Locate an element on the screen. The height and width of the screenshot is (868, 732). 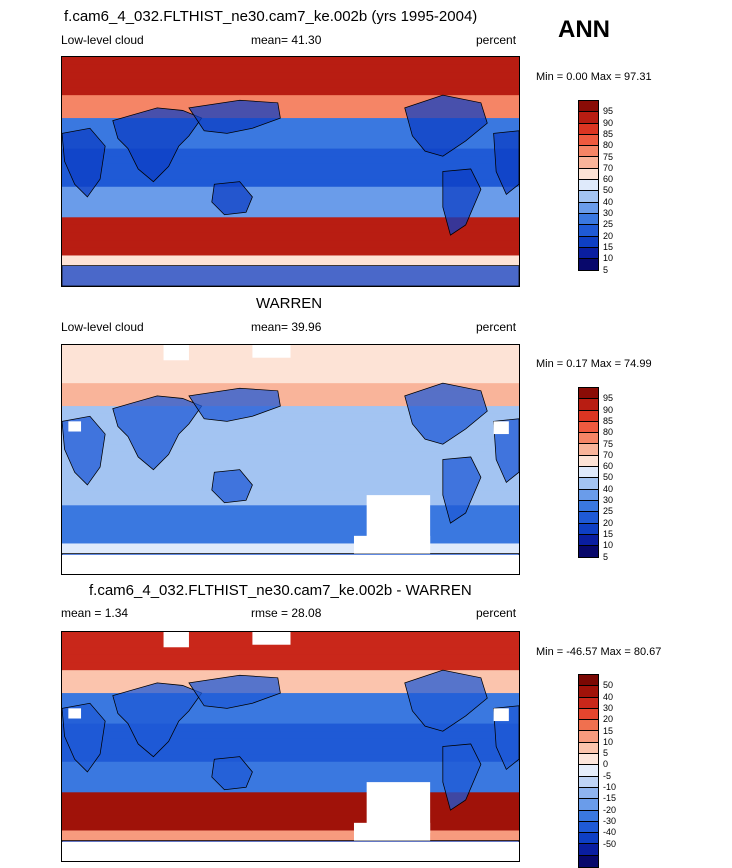
panel1-minmax: Min = 0.00 Max = 97.31 is located at coordinates (594, 77).